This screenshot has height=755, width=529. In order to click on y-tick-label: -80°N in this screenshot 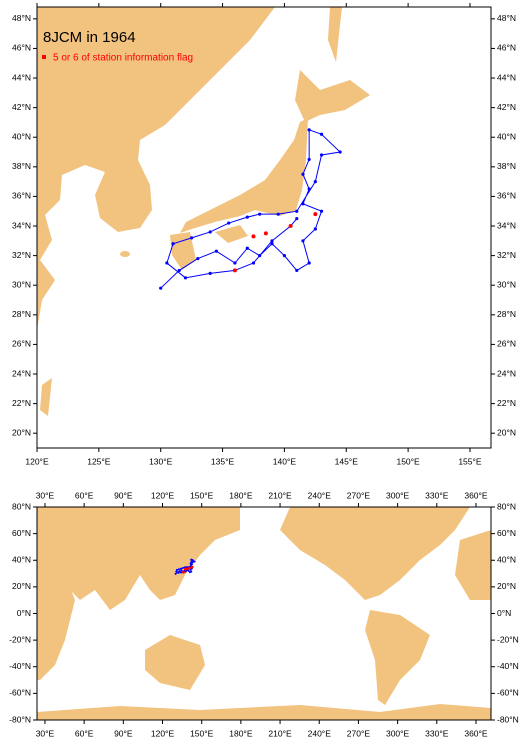, I will do `click(508, 719)`.